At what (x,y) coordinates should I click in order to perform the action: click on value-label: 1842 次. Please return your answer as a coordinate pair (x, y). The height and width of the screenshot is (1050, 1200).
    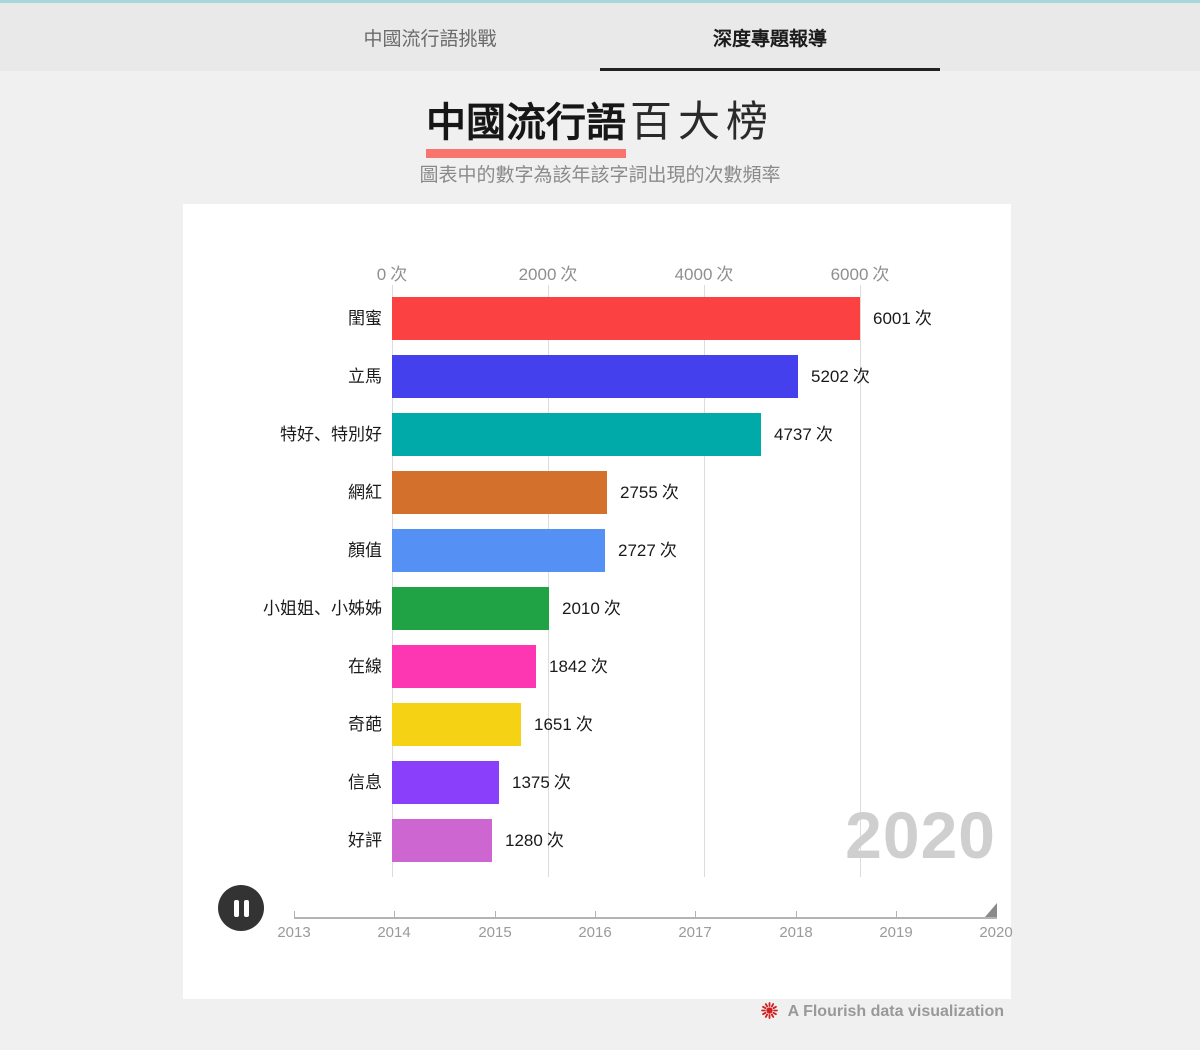
    Looking at the image, I should click on (578, 666).